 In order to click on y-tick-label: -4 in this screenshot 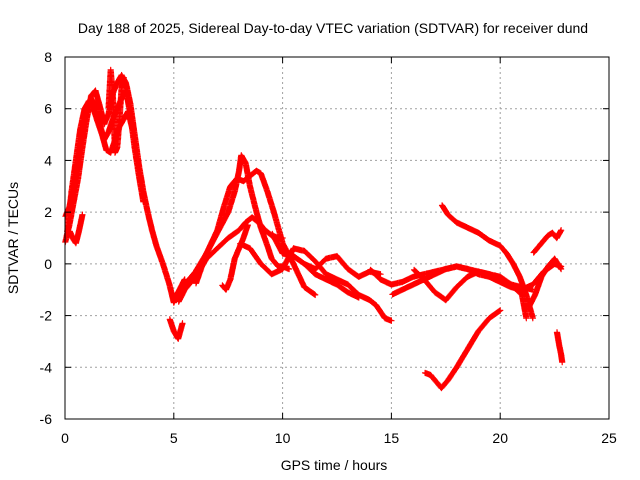, I will do `click(46, 367)`.